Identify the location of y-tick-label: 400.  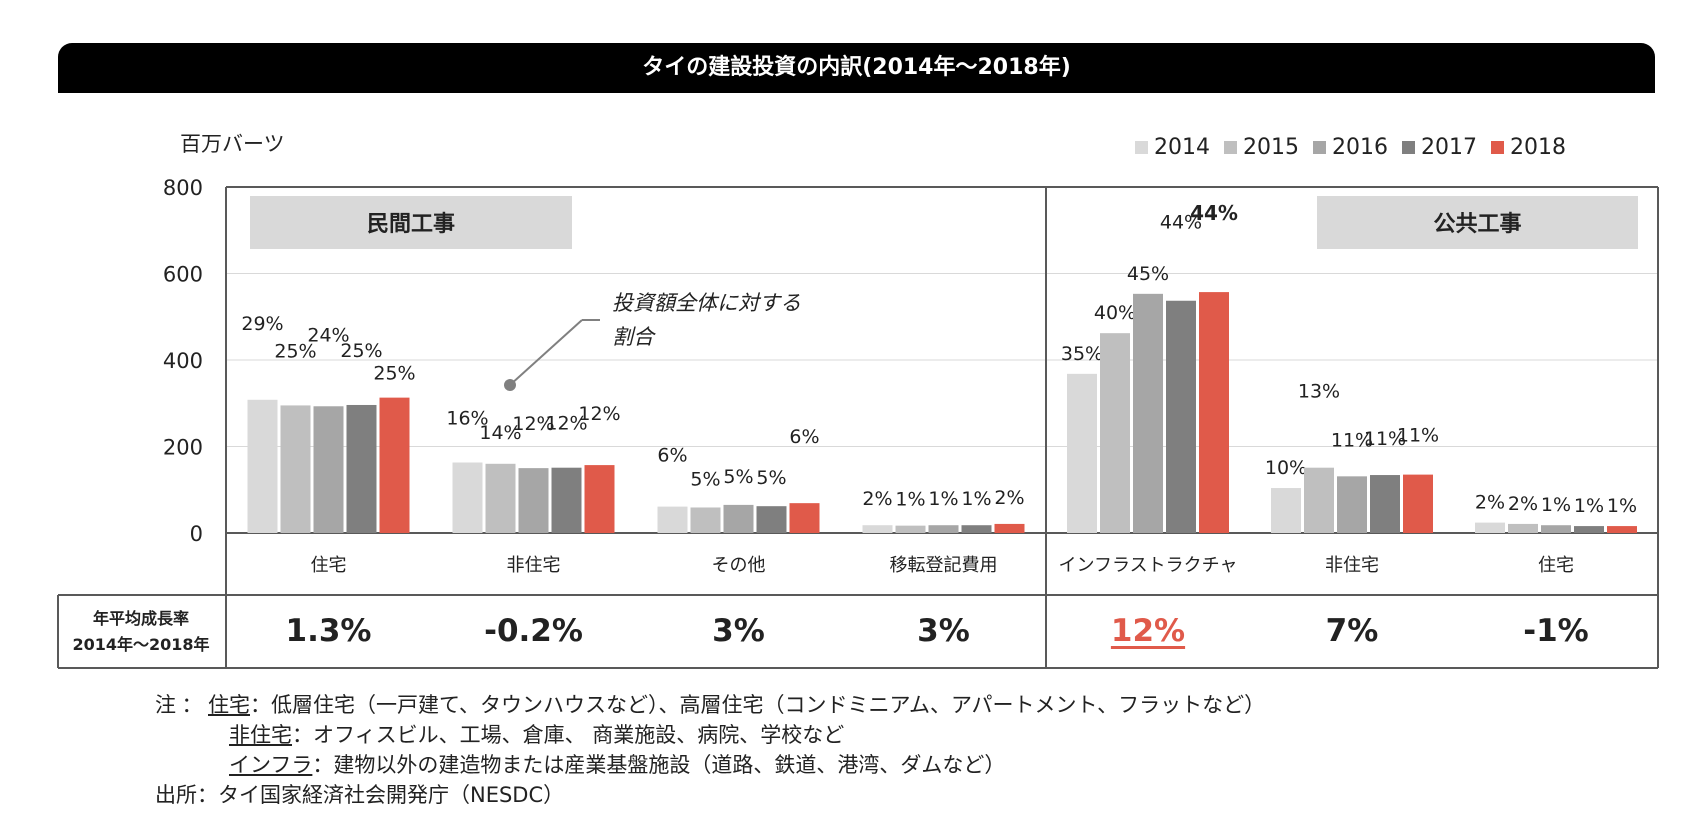
(183, 361).